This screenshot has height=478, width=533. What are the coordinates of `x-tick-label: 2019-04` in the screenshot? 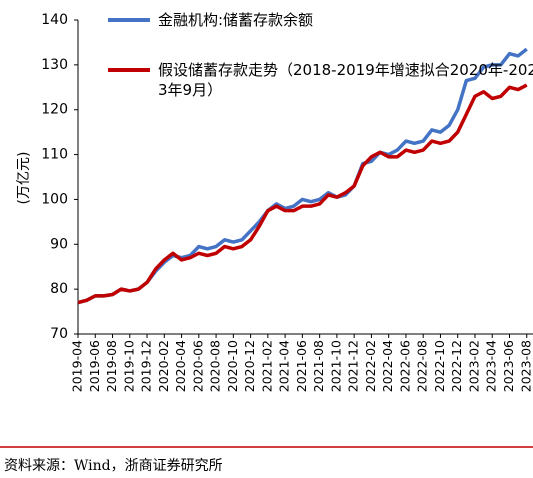 It's located at (77, 366).